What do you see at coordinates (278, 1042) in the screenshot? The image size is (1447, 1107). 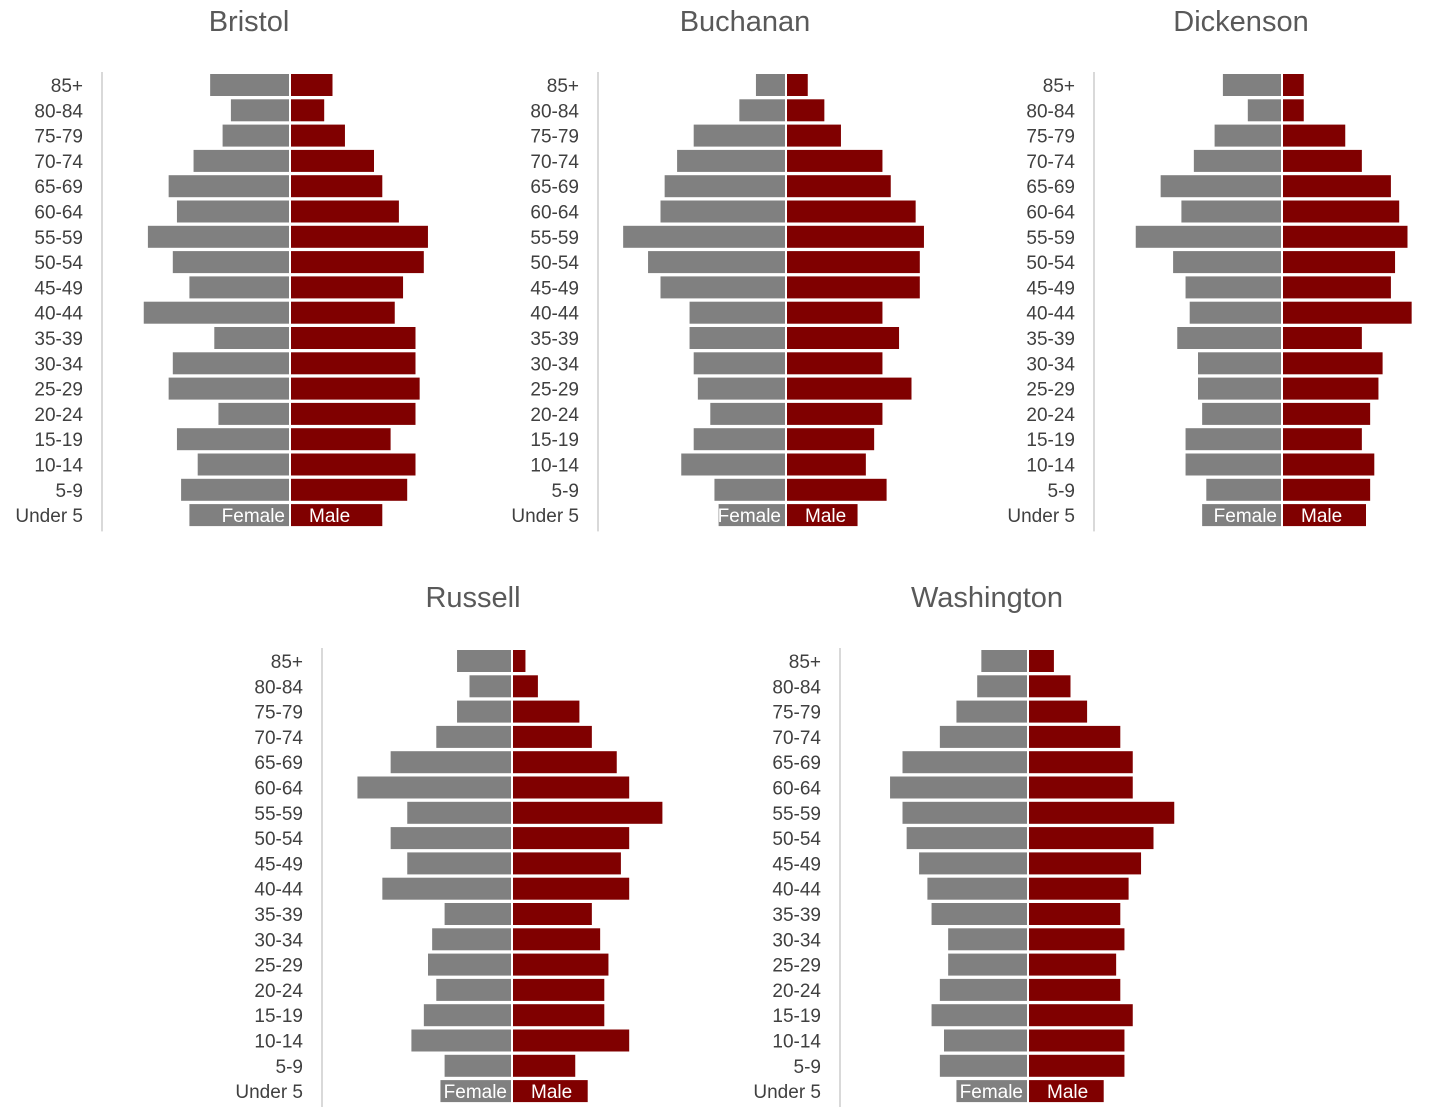 I see `age-label: 10-14` at bounding box center [278, 1042].